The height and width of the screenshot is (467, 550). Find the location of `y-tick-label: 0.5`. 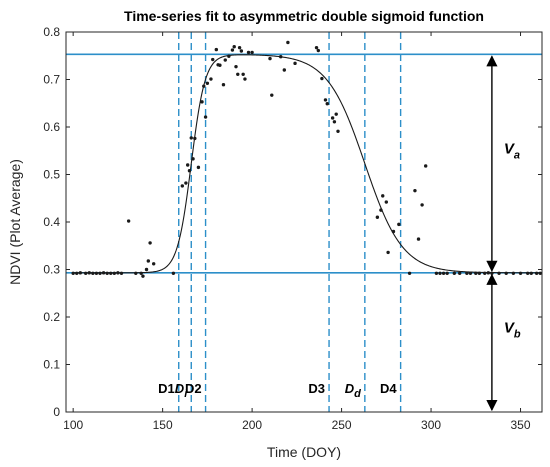

y-tick-label: 0.5 is located at coordinates (51, 175).